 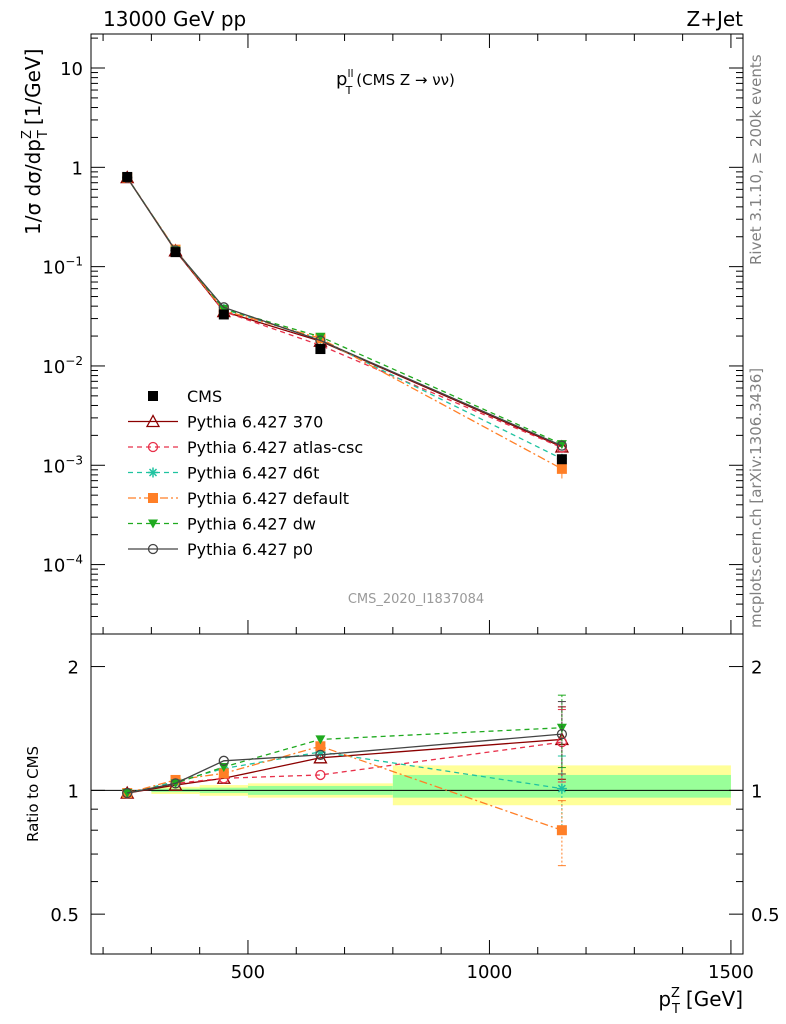 I want to click on ratio-series-line, so click(x=344, y=763).